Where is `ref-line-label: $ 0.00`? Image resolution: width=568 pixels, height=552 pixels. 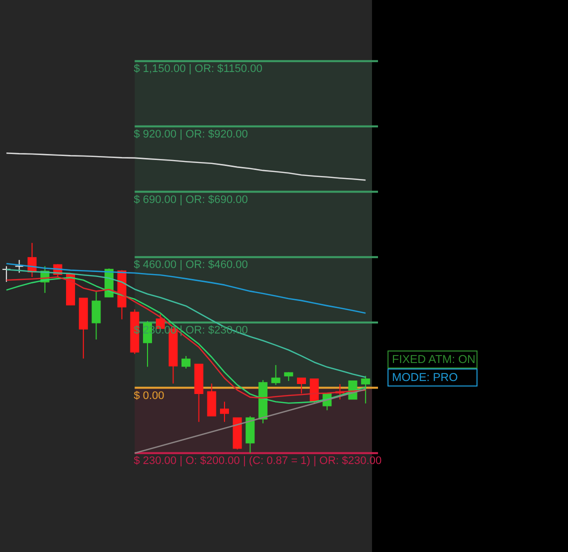
ref-line-label: $ 0.00 is located at coordinates (149, 396).